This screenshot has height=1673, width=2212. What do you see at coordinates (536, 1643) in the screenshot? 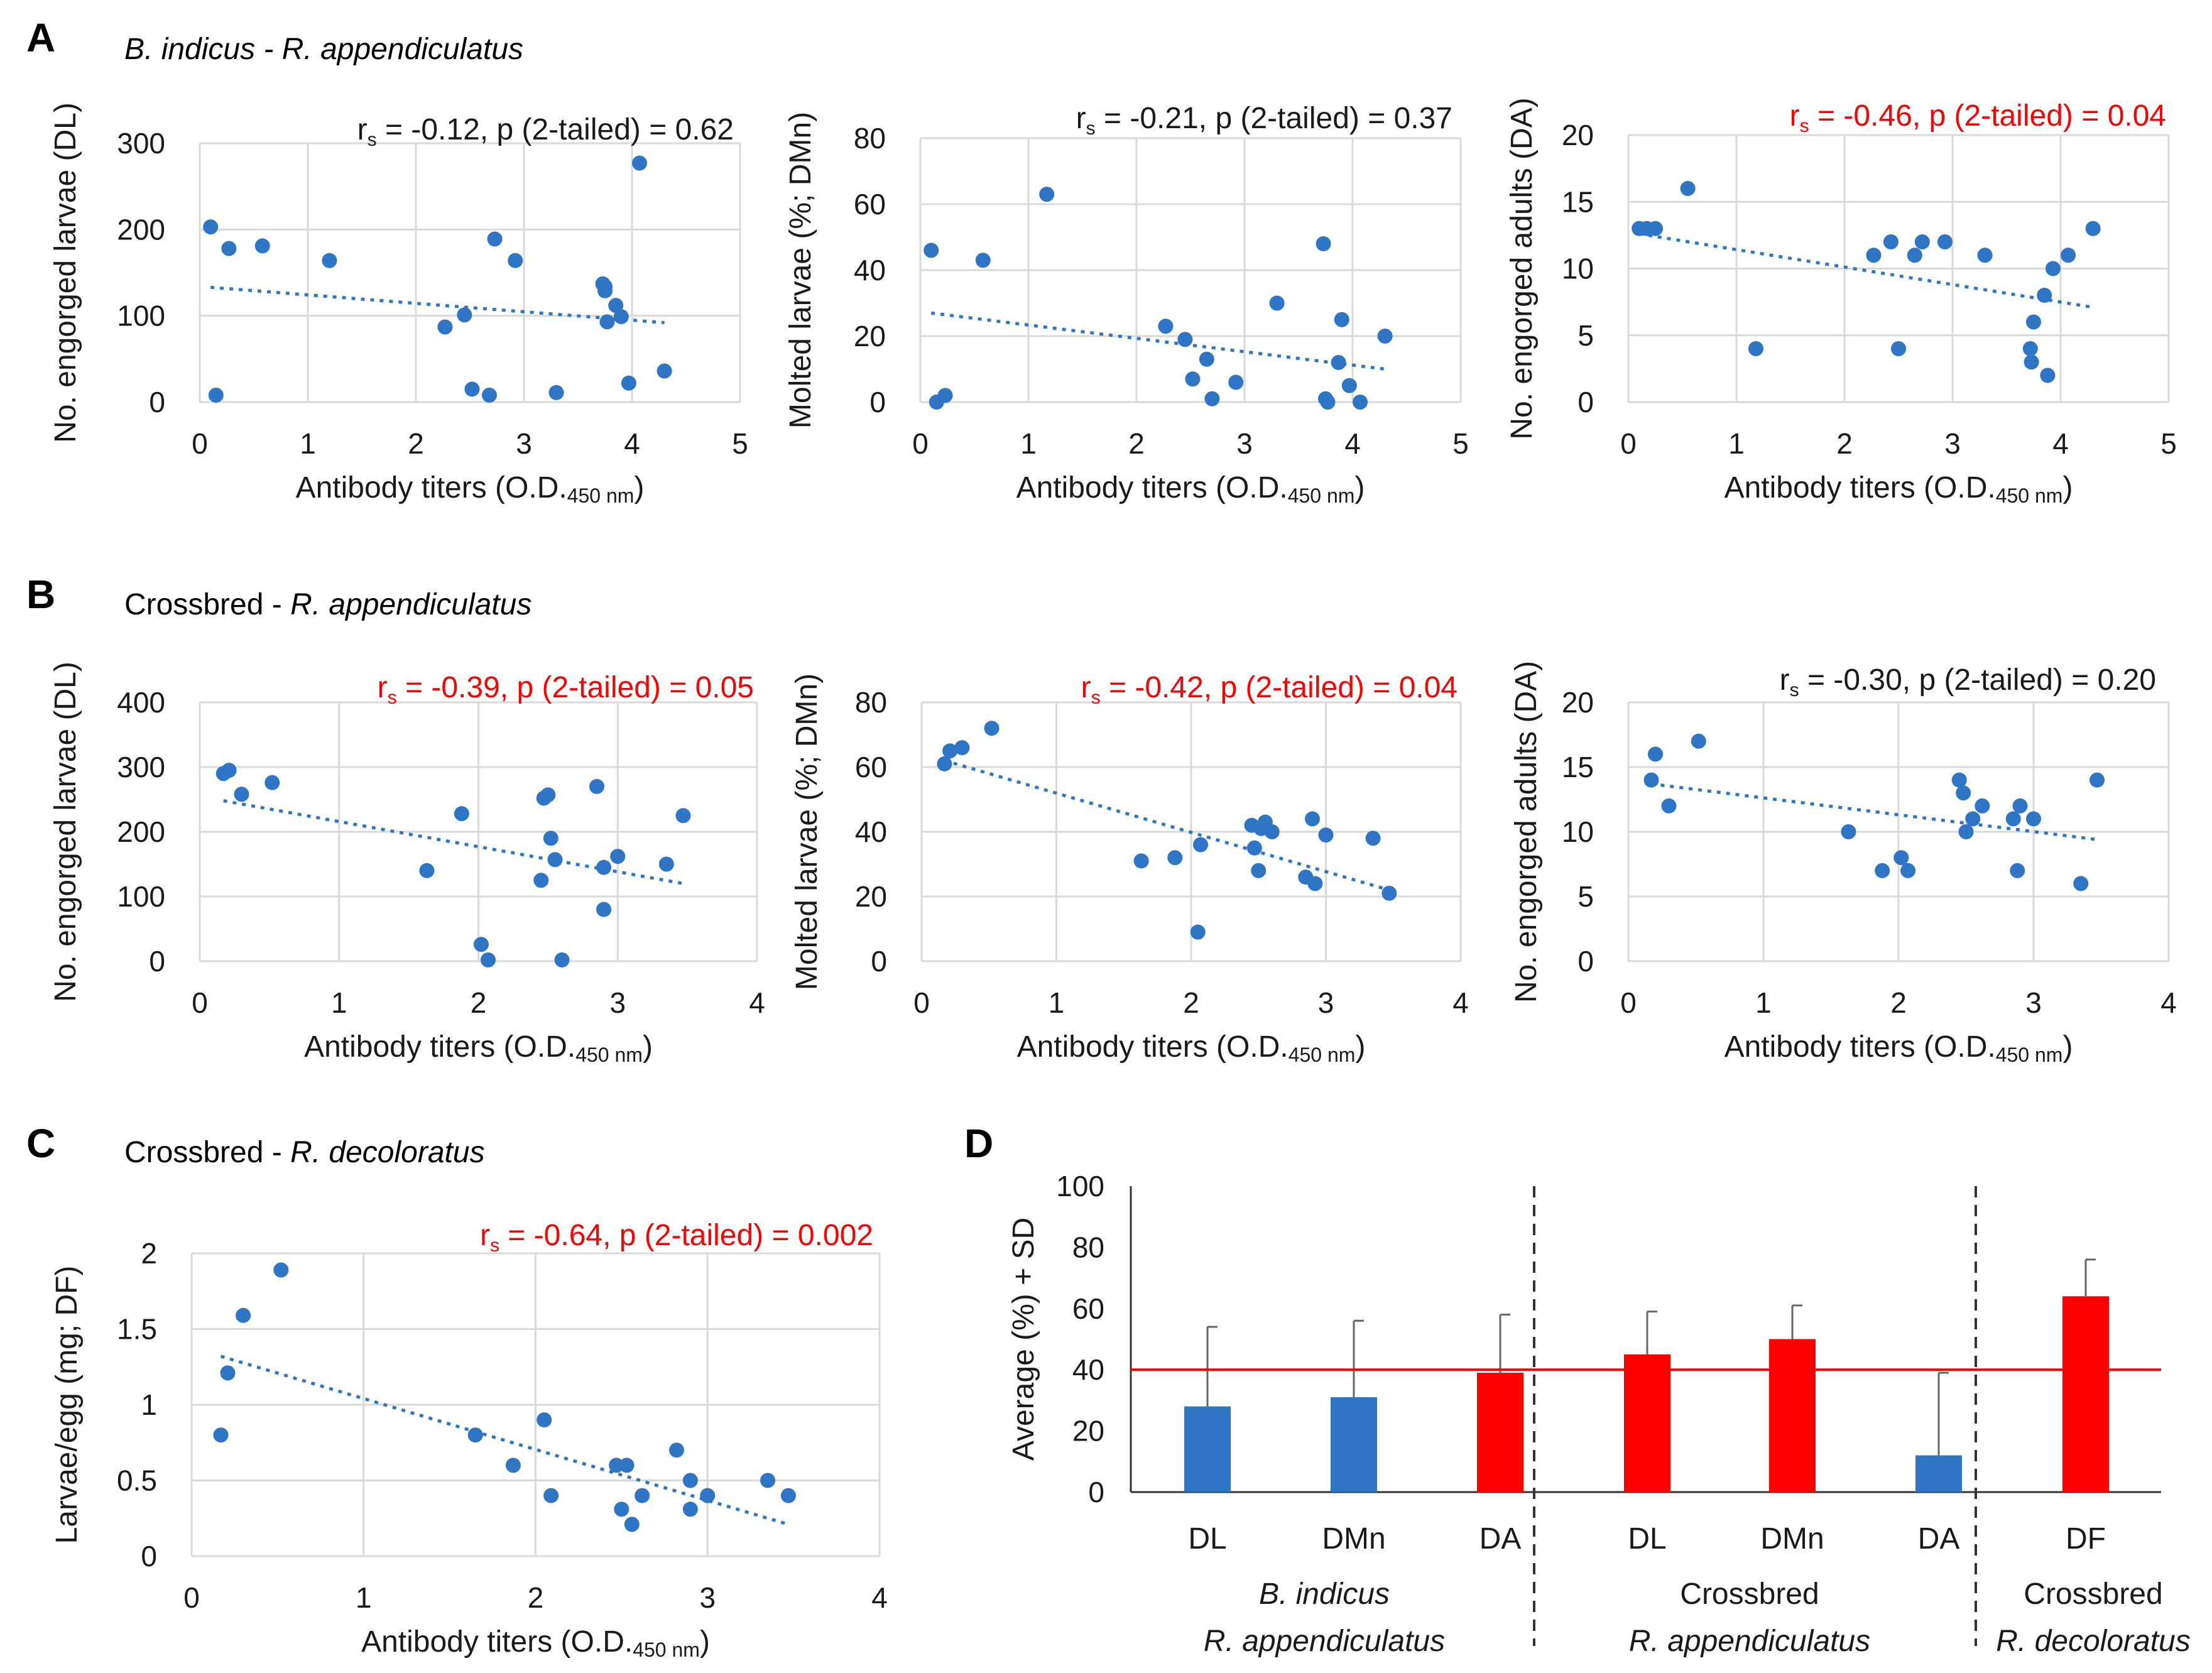
I see `x-axis-label: Antibody titers (O.D.450 nm)` at bounding box center [536, 1643].